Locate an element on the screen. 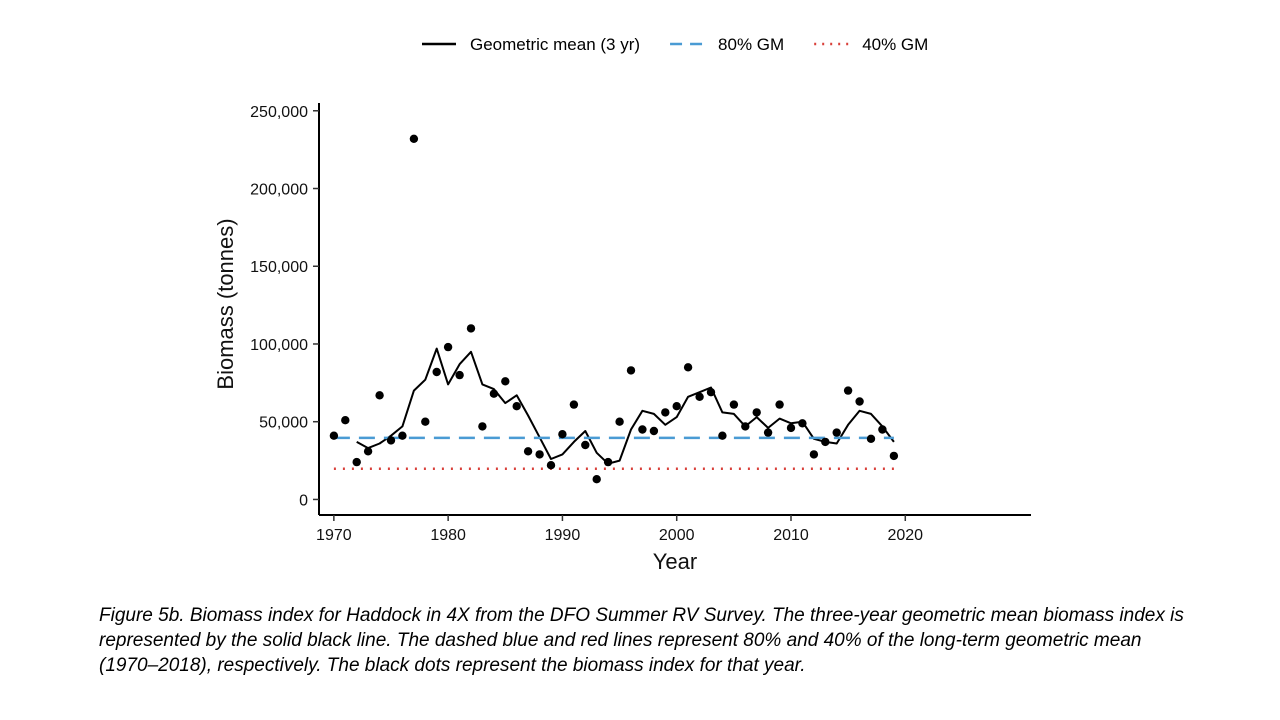 This screenshot has width=1280, height=720. x-tick-label: 1980 is located at coordinates (448, 535).